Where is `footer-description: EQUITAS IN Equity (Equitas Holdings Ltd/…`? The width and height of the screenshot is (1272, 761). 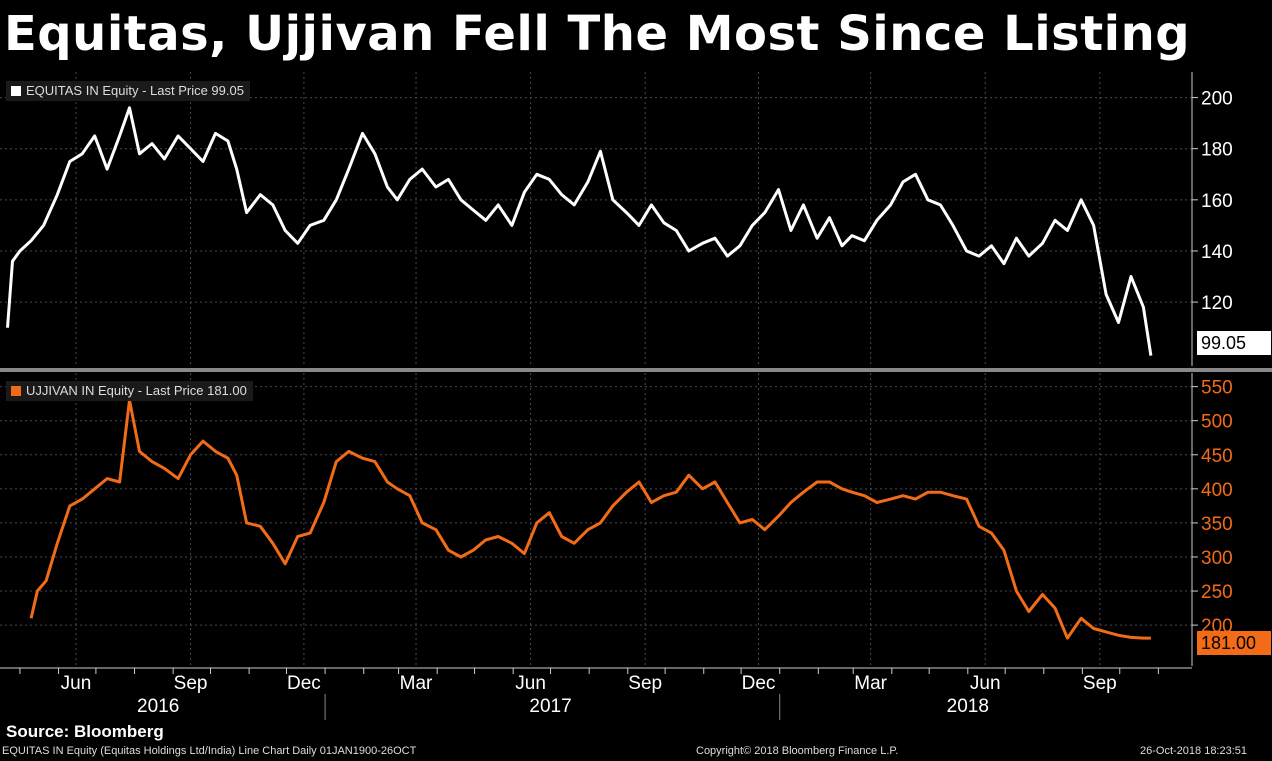
footer-description: EQUITAS IN Equity (Equitas Holdings Ltd/… is located at coordinates (209, 751).